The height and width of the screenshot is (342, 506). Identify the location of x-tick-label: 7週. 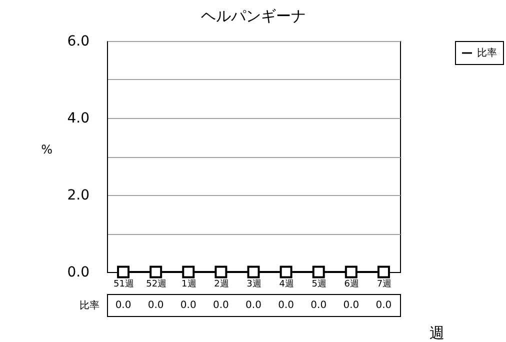
(384, 284).